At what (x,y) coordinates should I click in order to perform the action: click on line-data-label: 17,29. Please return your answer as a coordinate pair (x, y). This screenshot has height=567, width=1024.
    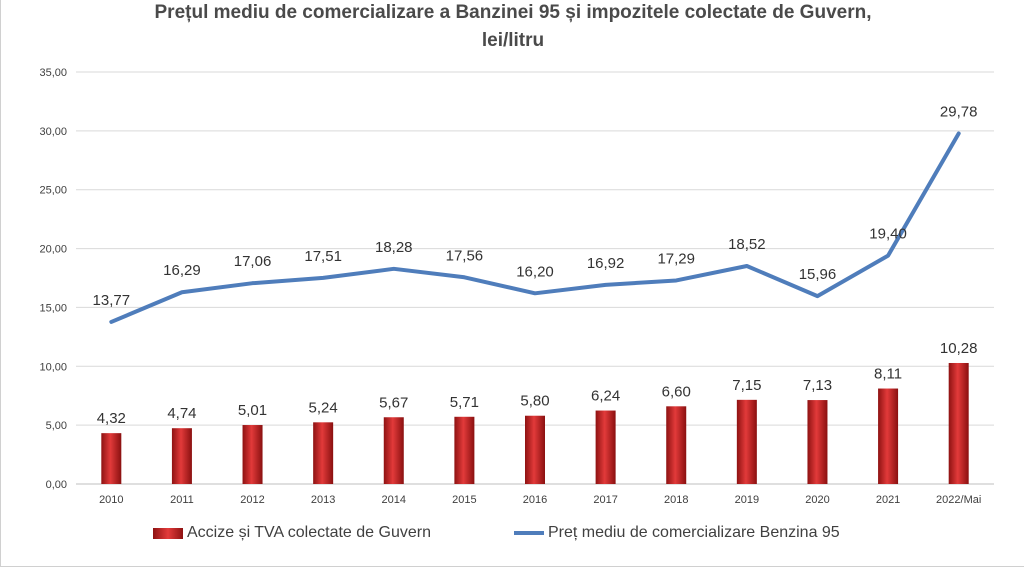
    Looking at the image, I should click on (676, 258).